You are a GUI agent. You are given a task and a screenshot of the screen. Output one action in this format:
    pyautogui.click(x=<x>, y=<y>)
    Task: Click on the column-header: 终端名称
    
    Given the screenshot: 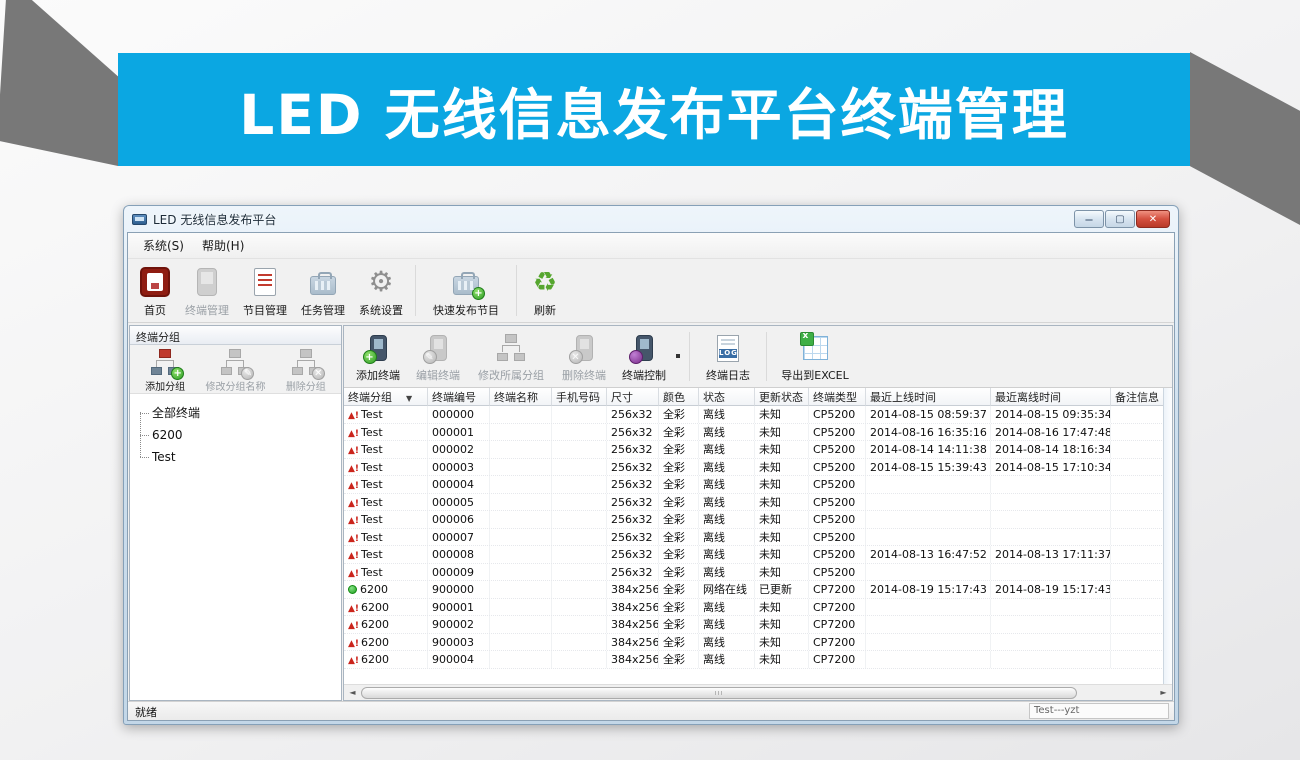 What is the action you would take?
    pyautogui.click(x=521, y=397)
    